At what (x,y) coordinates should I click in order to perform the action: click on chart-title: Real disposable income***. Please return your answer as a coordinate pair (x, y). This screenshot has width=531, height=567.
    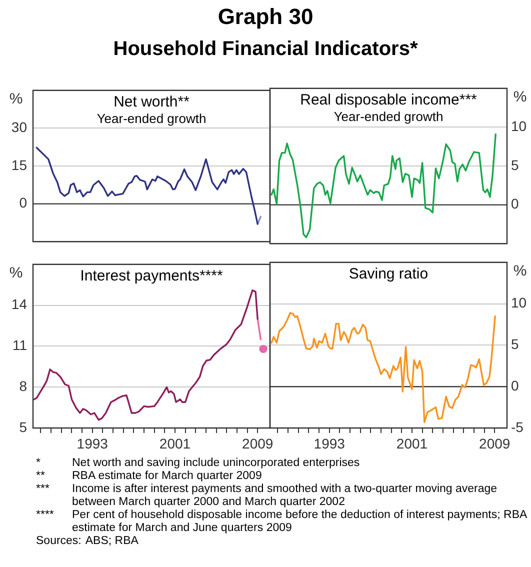
    Looking at the image, I should click on (389, 100).